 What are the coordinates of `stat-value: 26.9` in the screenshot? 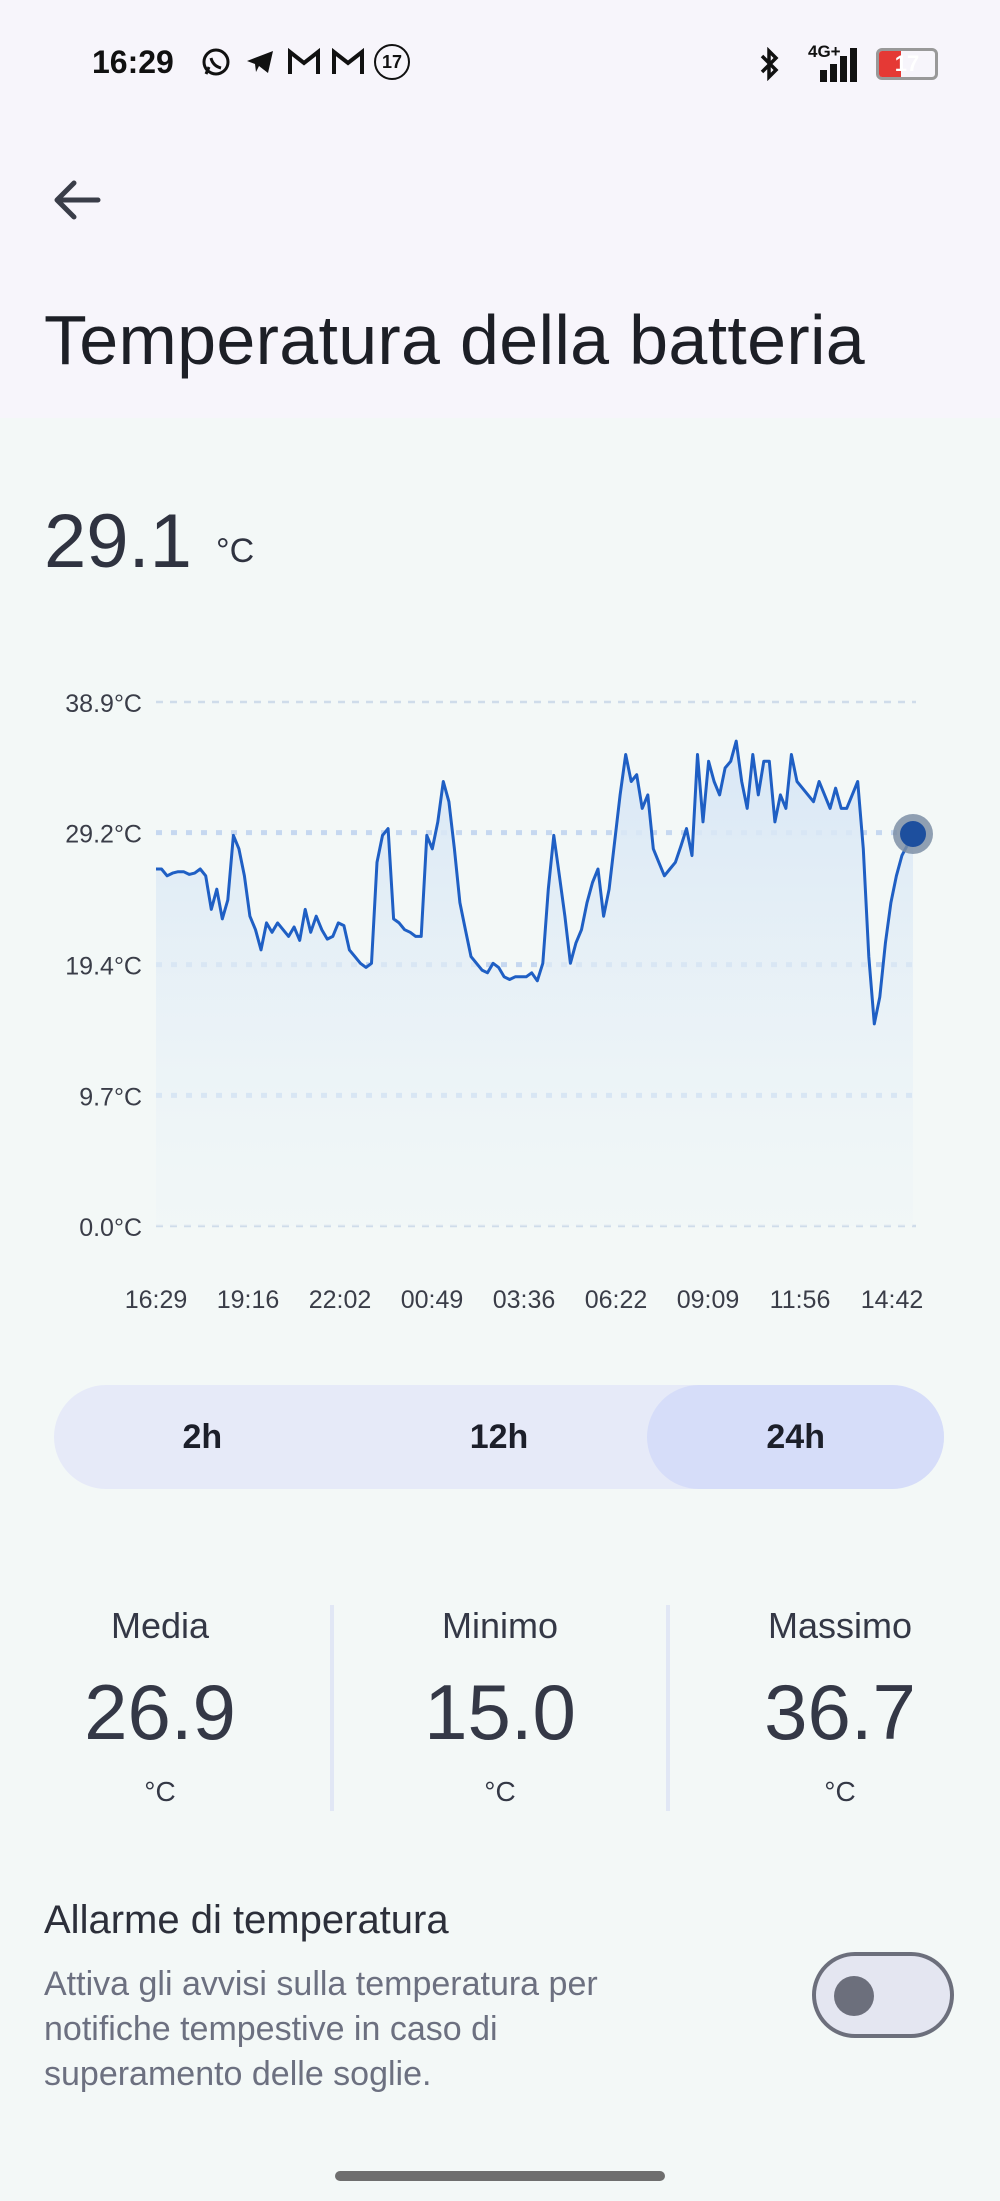 It's located at (160, 1712).